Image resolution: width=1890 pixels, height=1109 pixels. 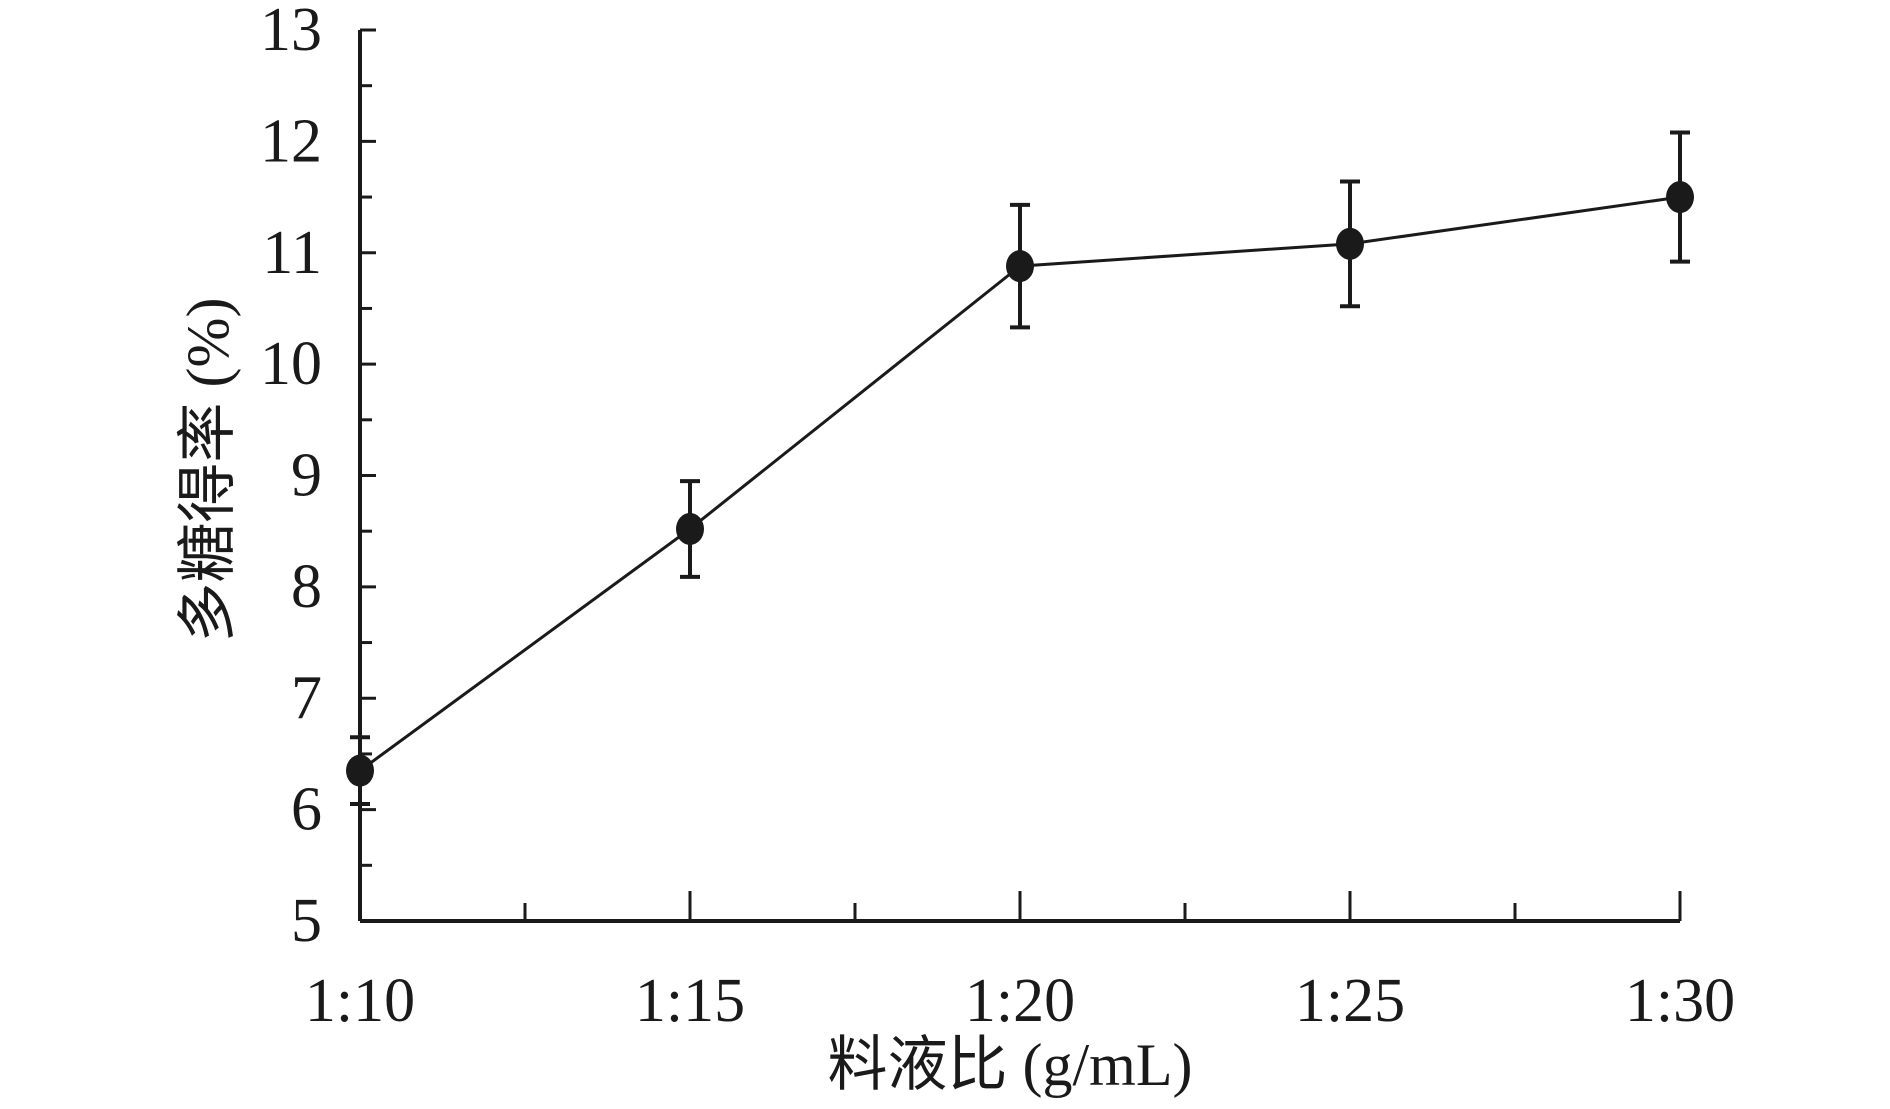 I want to click on y-axis-title: 多糖得率 (%), so click(x=208, y=470).